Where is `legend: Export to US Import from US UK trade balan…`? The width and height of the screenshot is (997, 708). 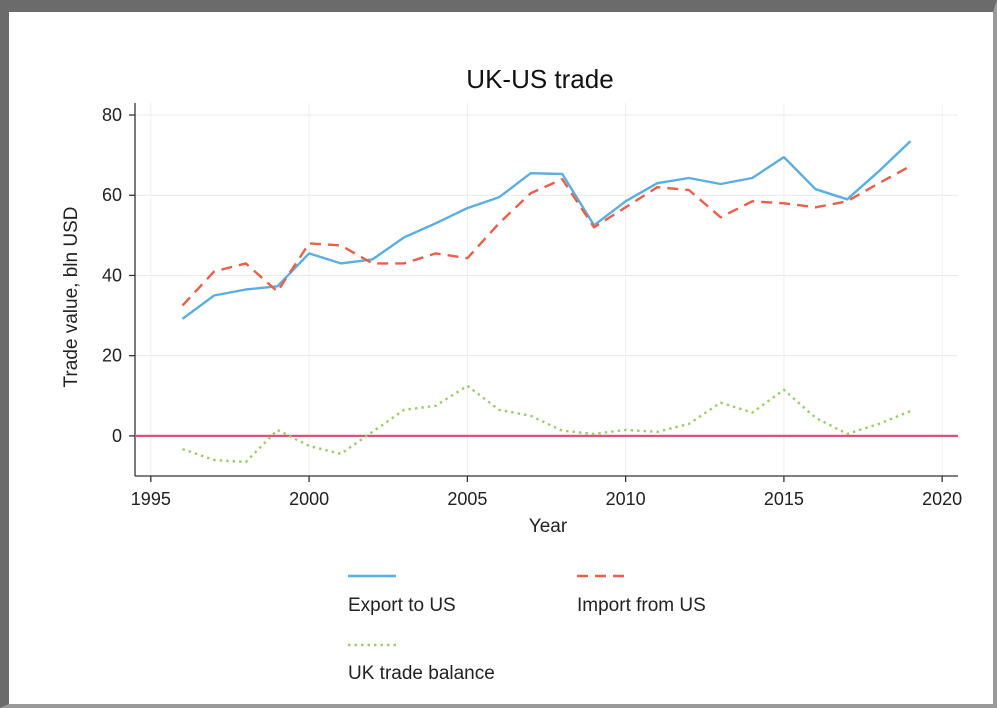 legend: Export to US Import from US UK trade balan… is located at coordinates (527, 629).